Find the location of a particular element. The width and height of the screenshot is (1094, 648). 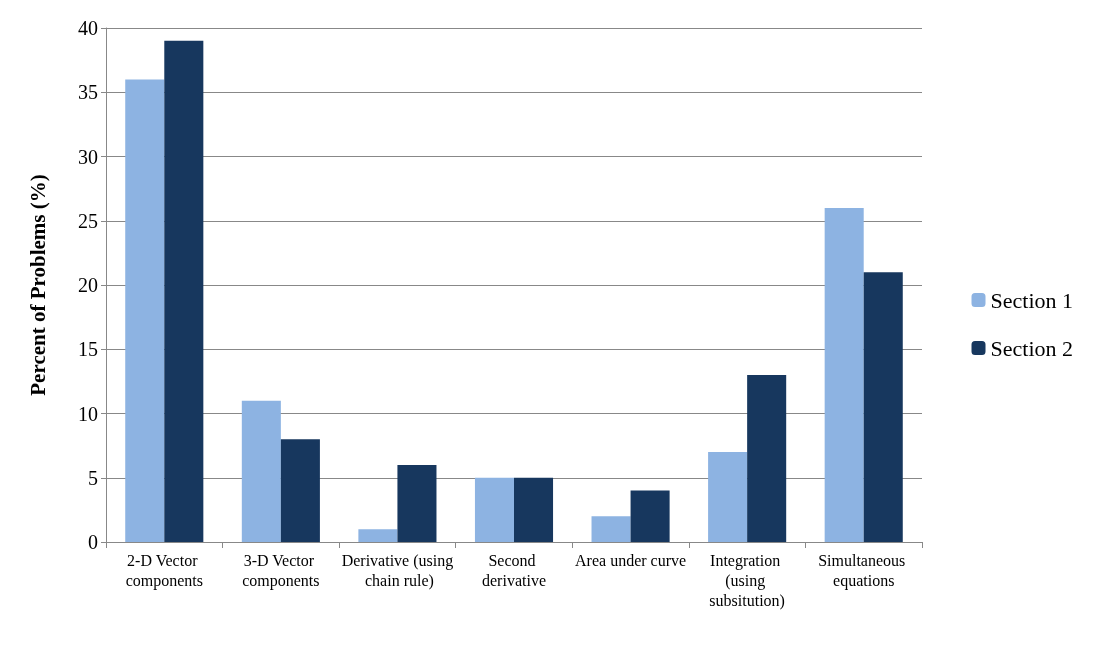

x-tick-label: 2-D Vector components is located at coordinates (164, 570).